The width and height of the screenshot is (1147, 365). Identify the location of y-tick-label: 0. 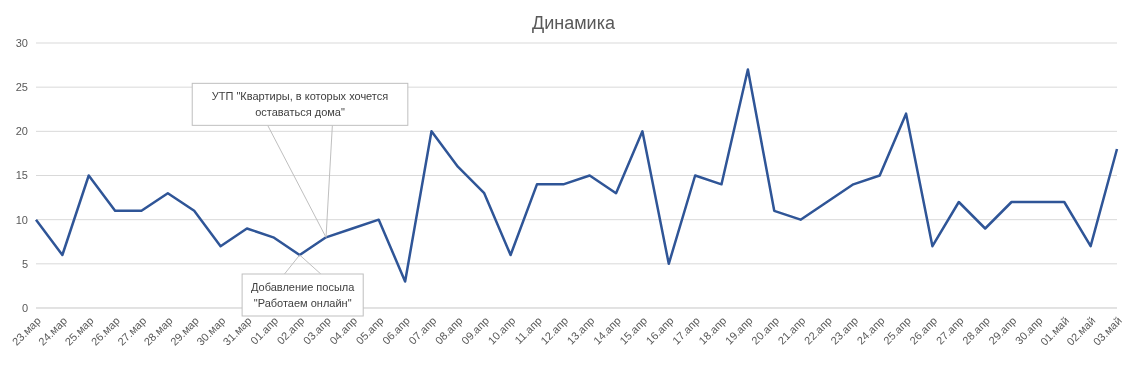
(24, 307).